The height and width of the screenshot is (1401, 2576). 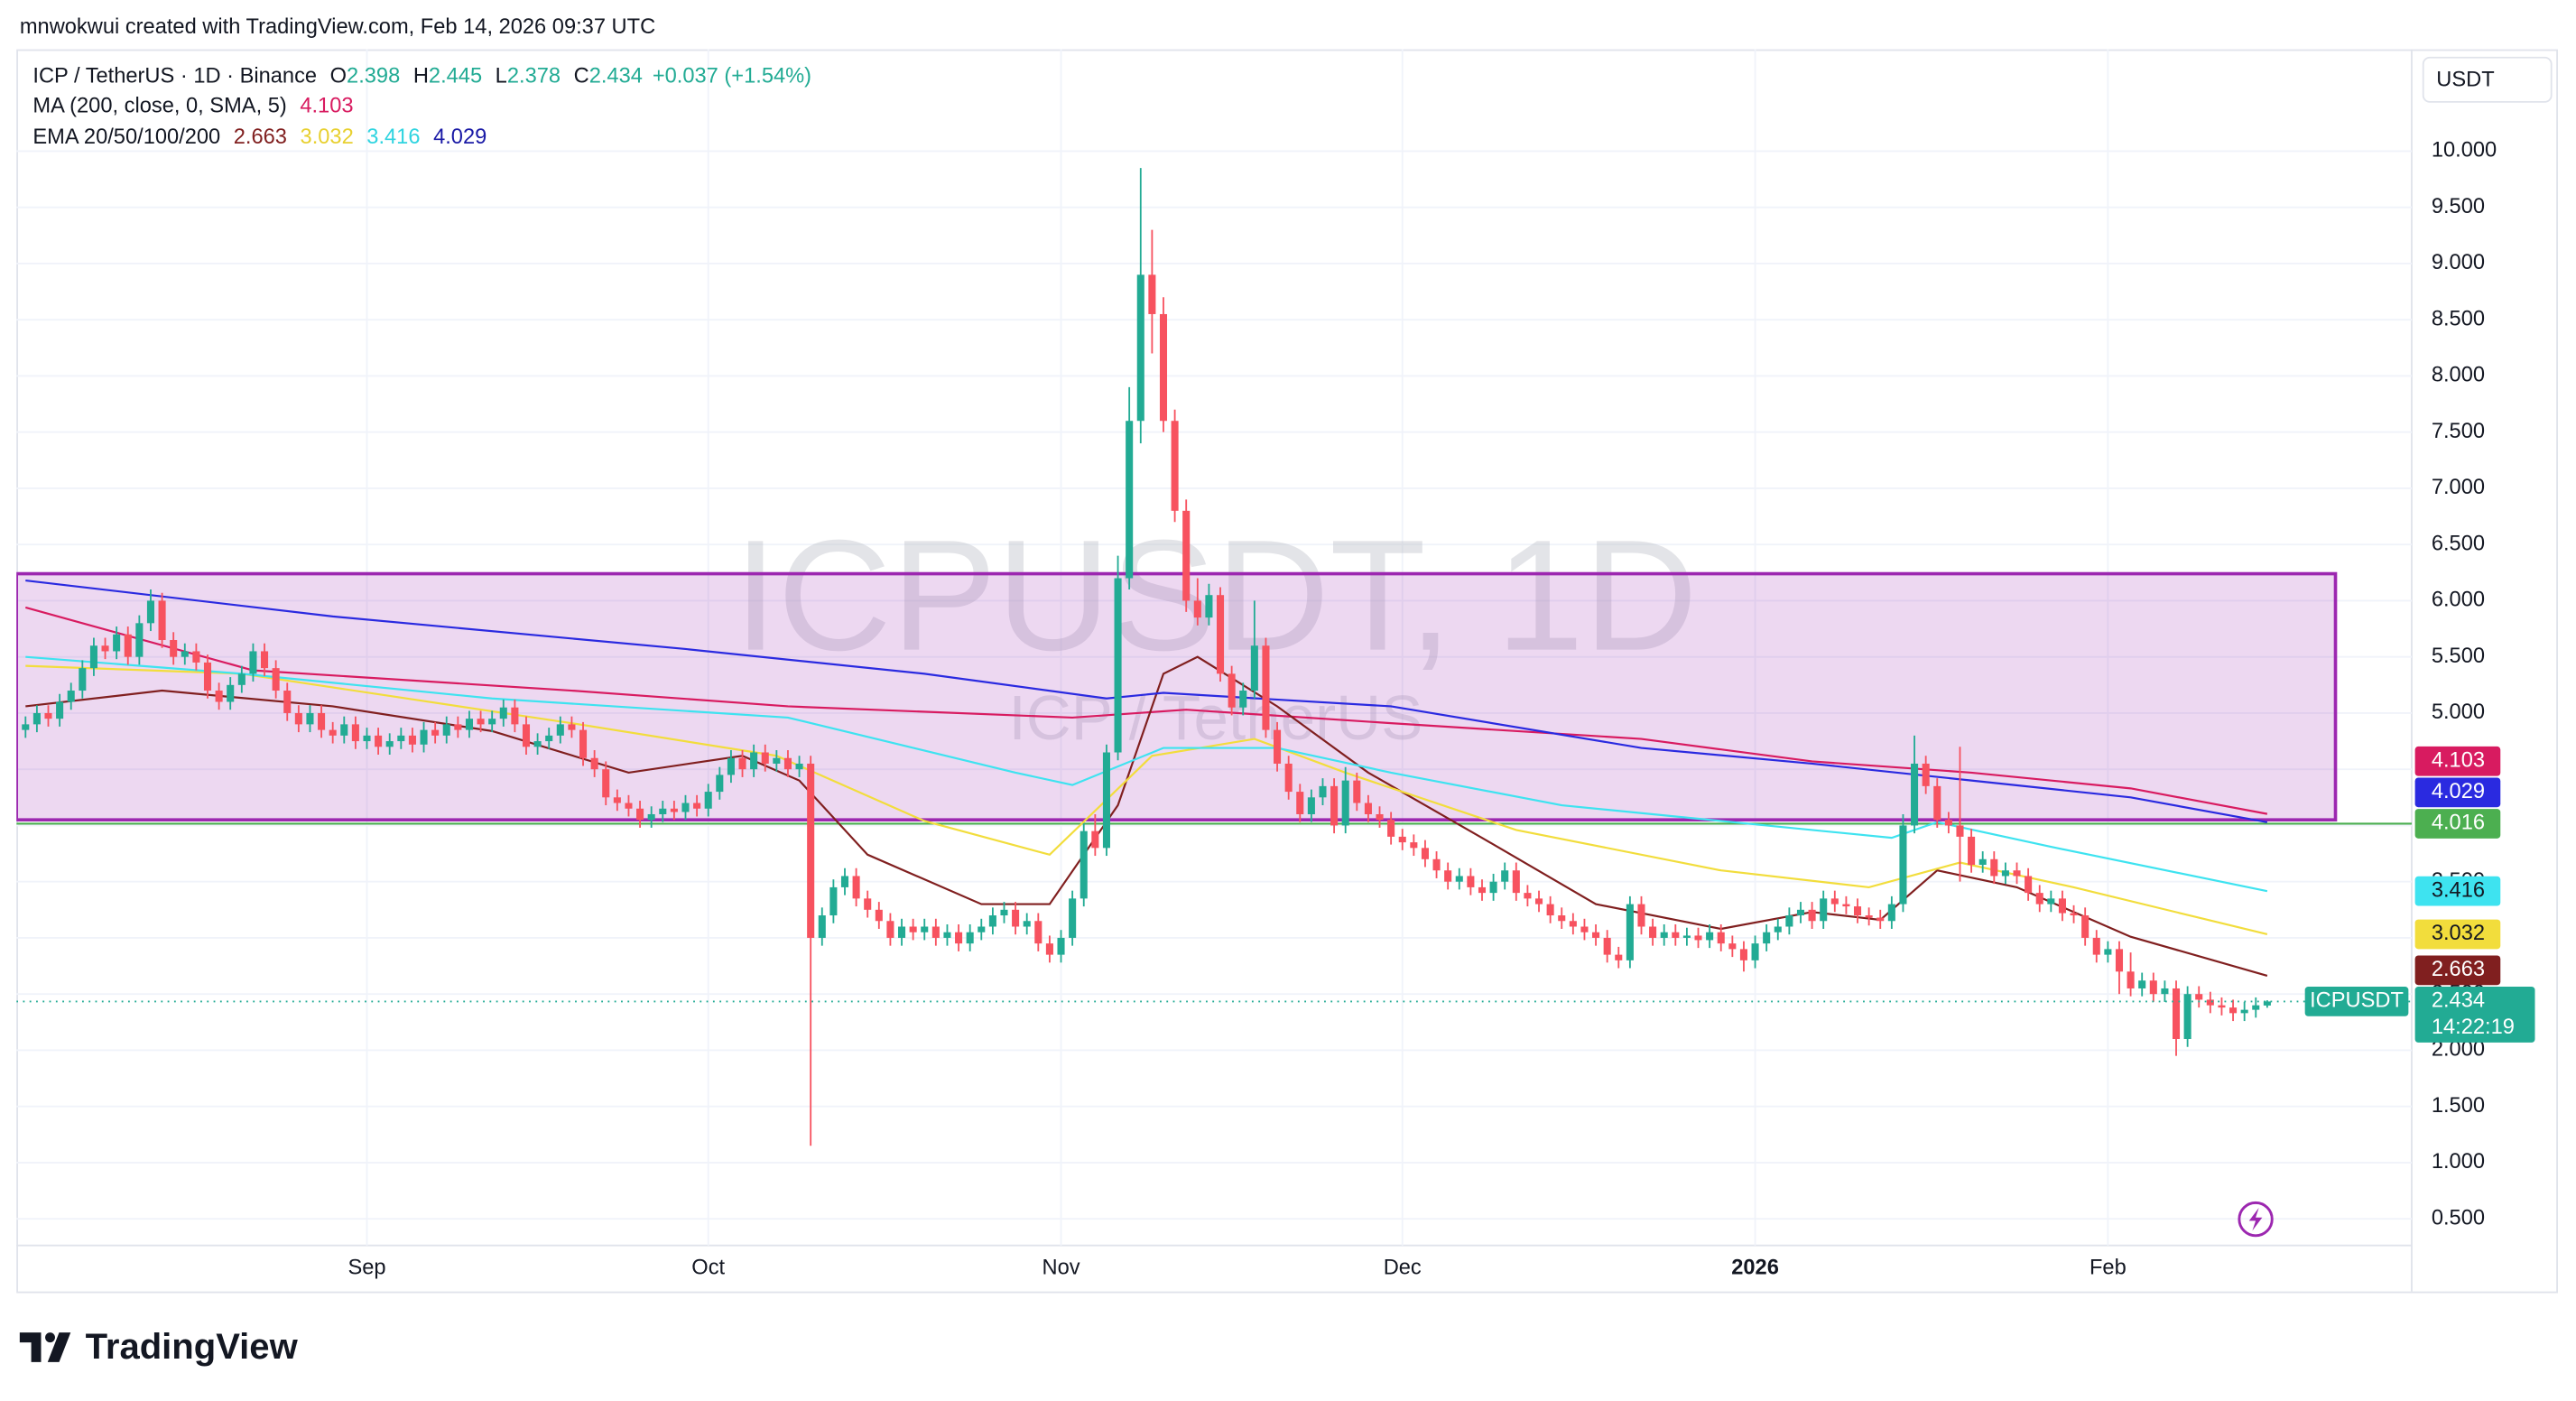 What do you see at coordinates (326, 106) in the screenshot?
I see `ma-value: 4.103` at bounding box center [326, 106].